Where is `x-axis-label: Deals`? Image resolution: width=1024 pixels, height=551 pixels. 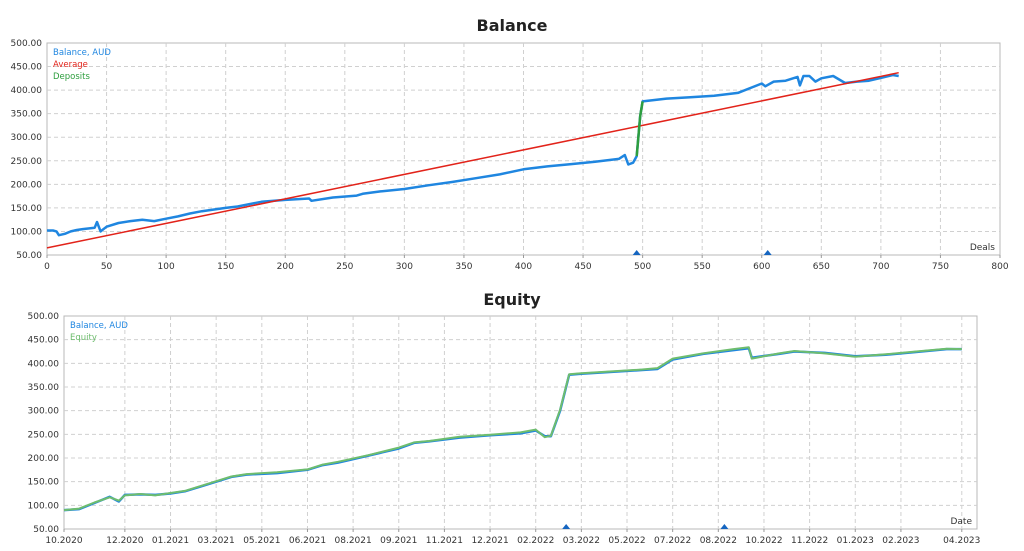
x-axis-label: Deals is located at coordinates (982, 248).